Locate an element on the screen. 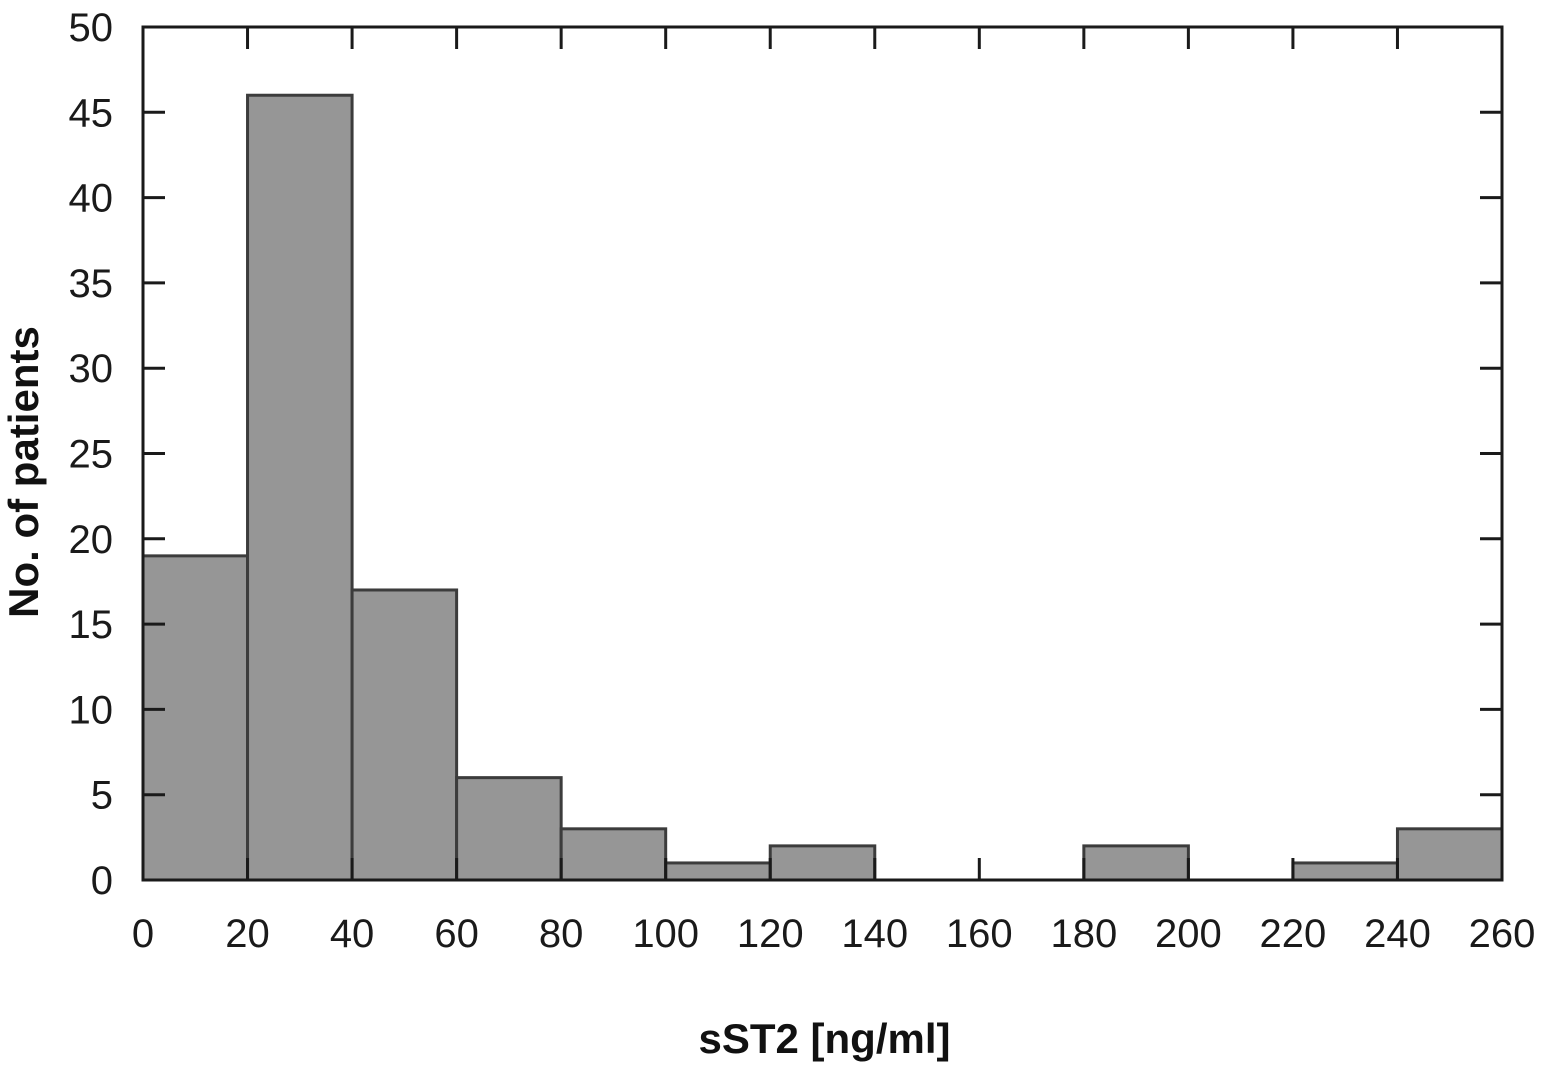  y-tick-label: 20 is located at coordinates (91, 540).